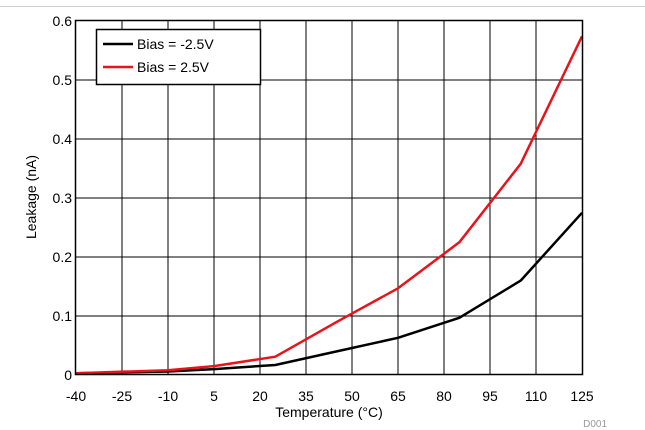  Describe the element at coordinates (330, 396) in the screenshot. I see `x-tick-labels: -40 -25 -10 5 20 35 50 65 80 95 110 125` at that location.